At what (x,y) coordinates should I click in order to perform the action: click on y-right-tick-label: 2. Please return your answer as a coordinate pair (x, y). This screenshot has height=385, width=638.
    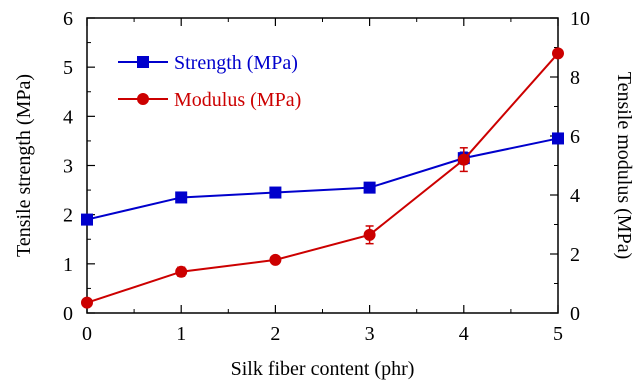
    Looking at the image, I should click on (575, 255).